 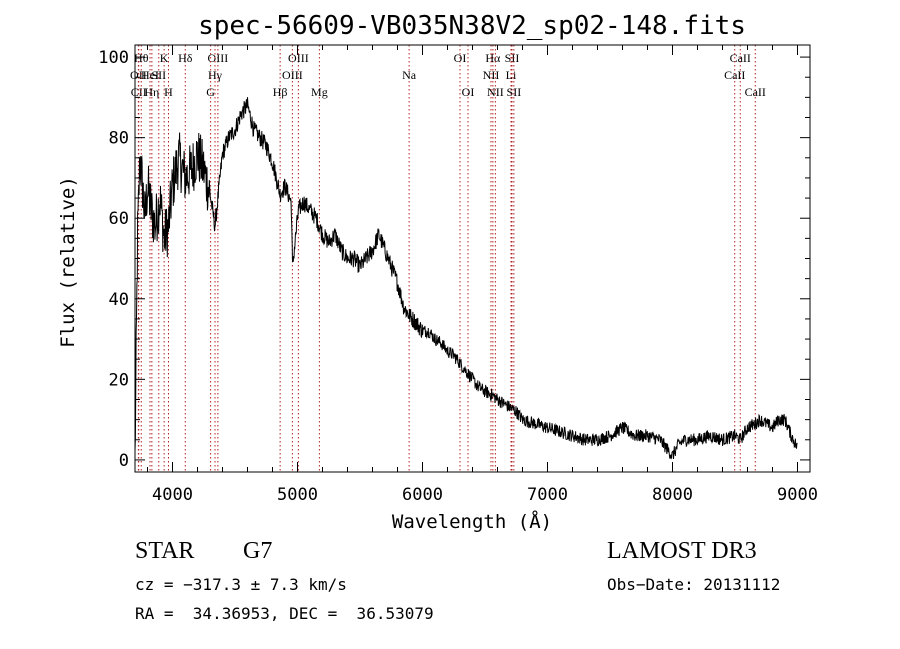 I want to click on line-marker-label-18: OI, so click(x=468, y=92).